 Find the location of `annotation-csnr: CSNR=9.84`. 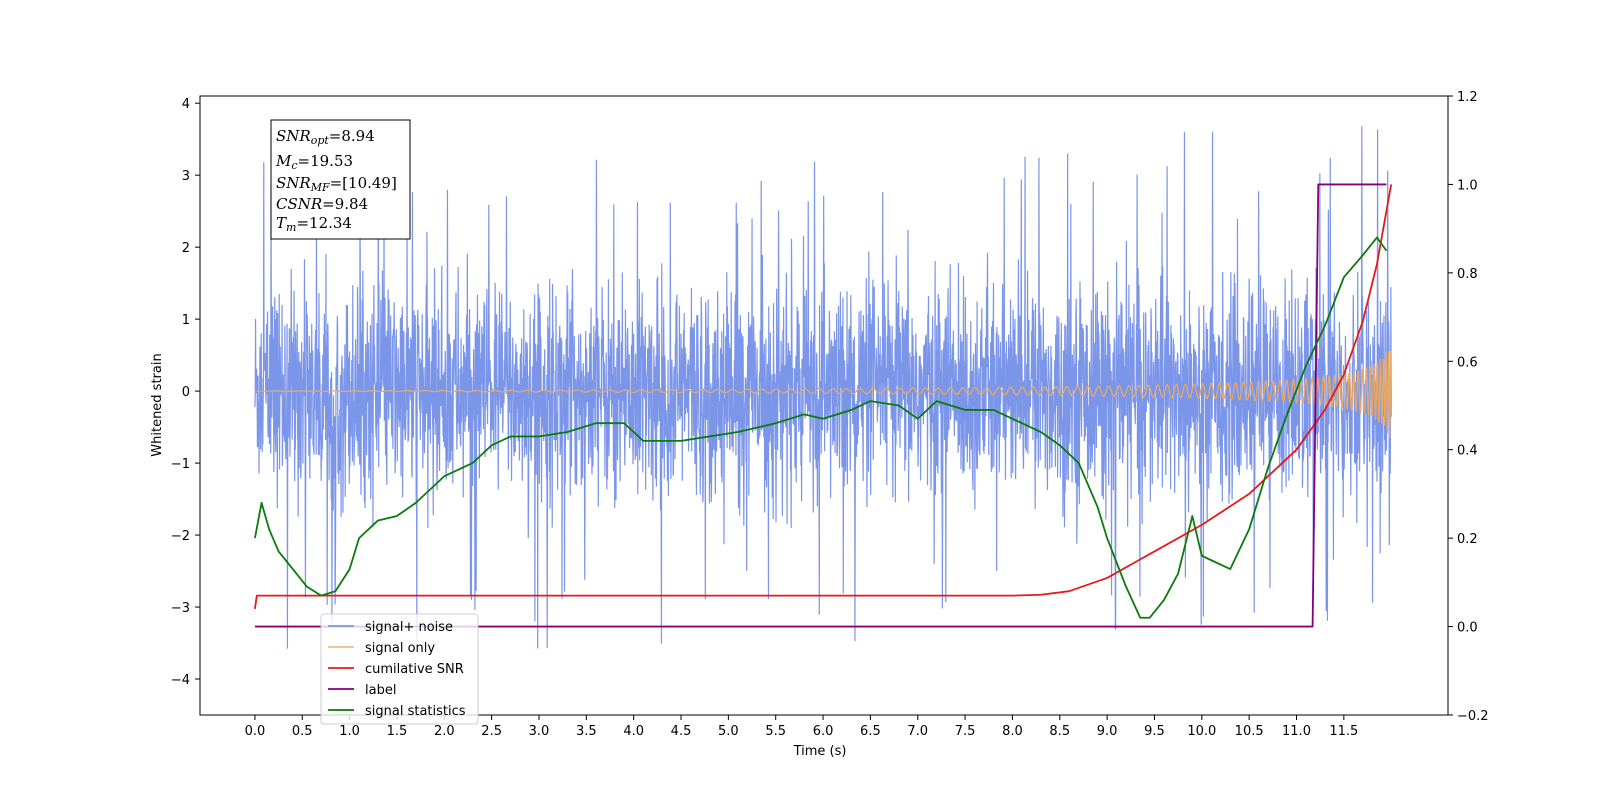

annotation-csnr: CSNR=9.84 is located at coordinates (322, 204).